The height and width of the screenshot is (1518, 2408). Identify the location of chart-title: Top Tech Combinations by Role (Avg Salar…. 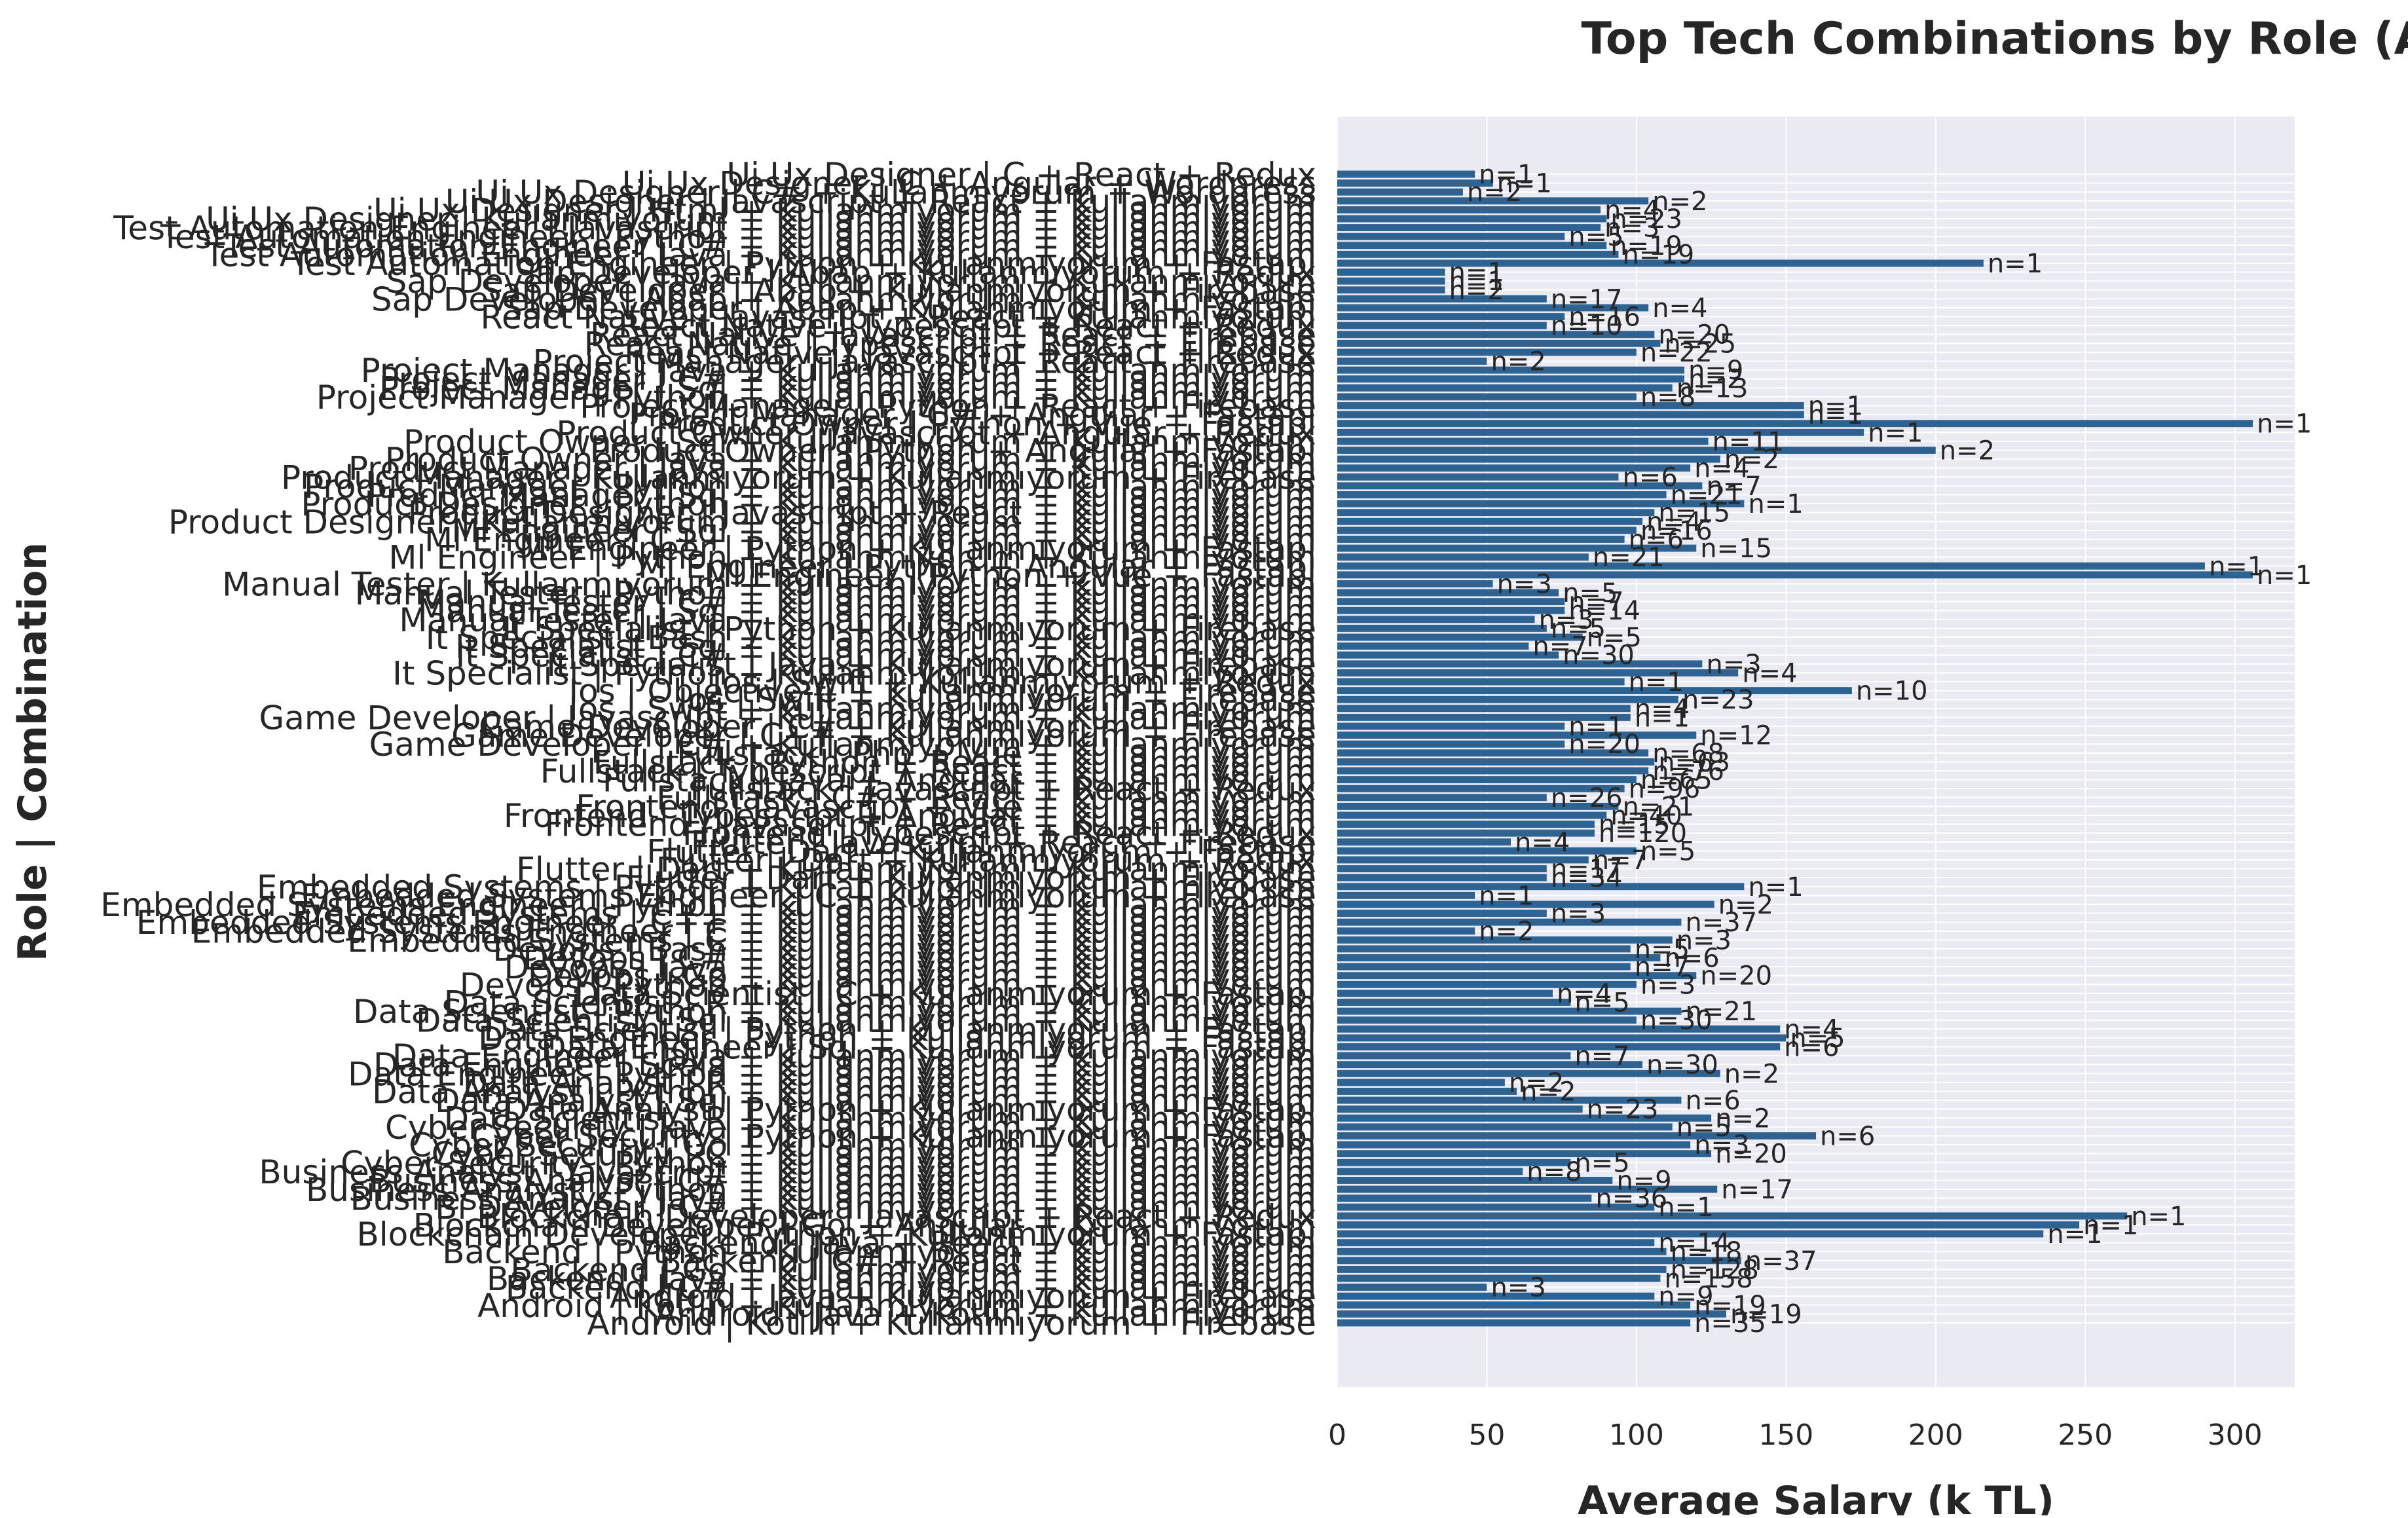
(1995, 39).